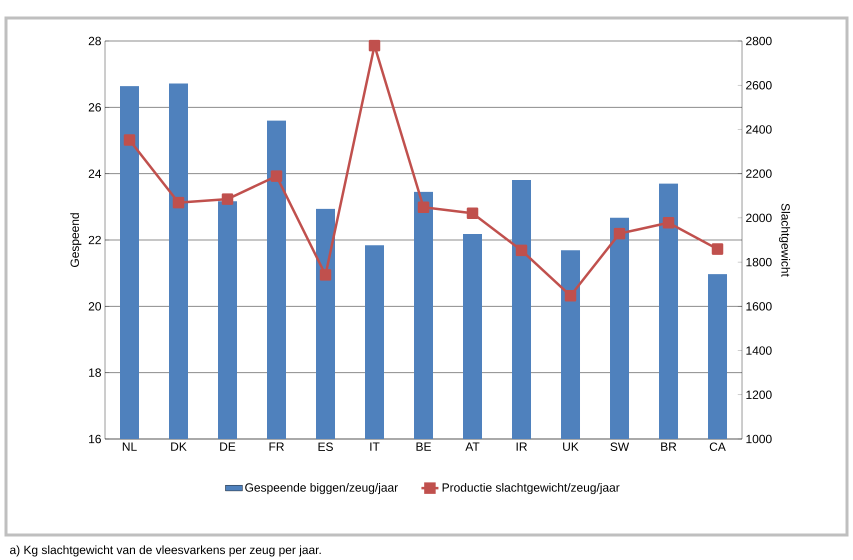 The width and height of the screenshot is (853, 560). What do you see at coordinates (375, 446) in the screenshot?
I see `x-tick-label: IT` at bounding box center [375, 446].